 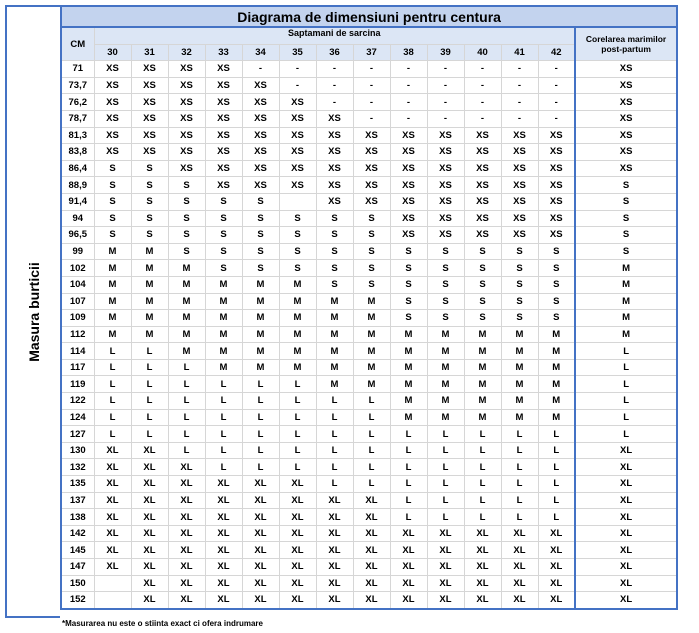 What do you see at coordinates (519, 52) in the screenshot?
I see `week-header: 41` at bounding box center [519, 52].